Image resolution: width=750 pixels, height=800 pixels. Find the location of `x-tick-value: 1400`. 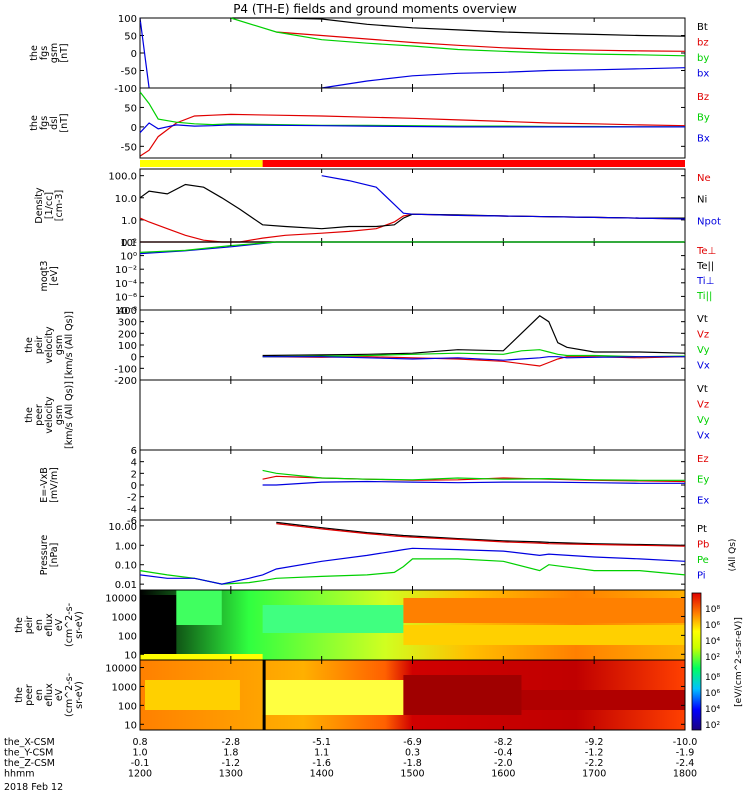

x-tick-value: 1400 is located at coordinates (322, 774).